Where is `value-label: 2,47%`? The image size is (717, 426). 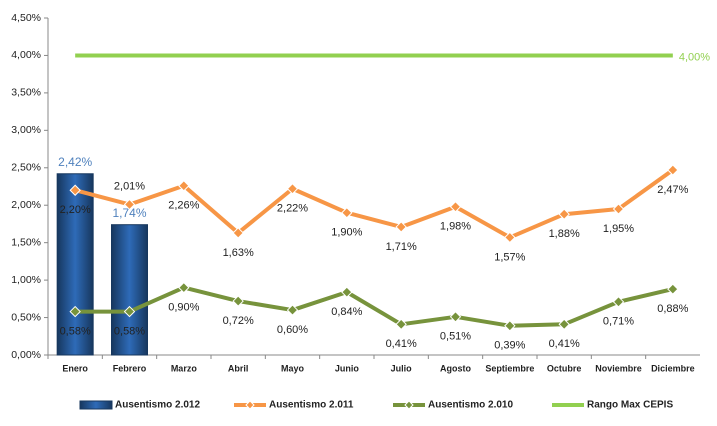
value-label: 2,47% is located at coordinates (672, 190).